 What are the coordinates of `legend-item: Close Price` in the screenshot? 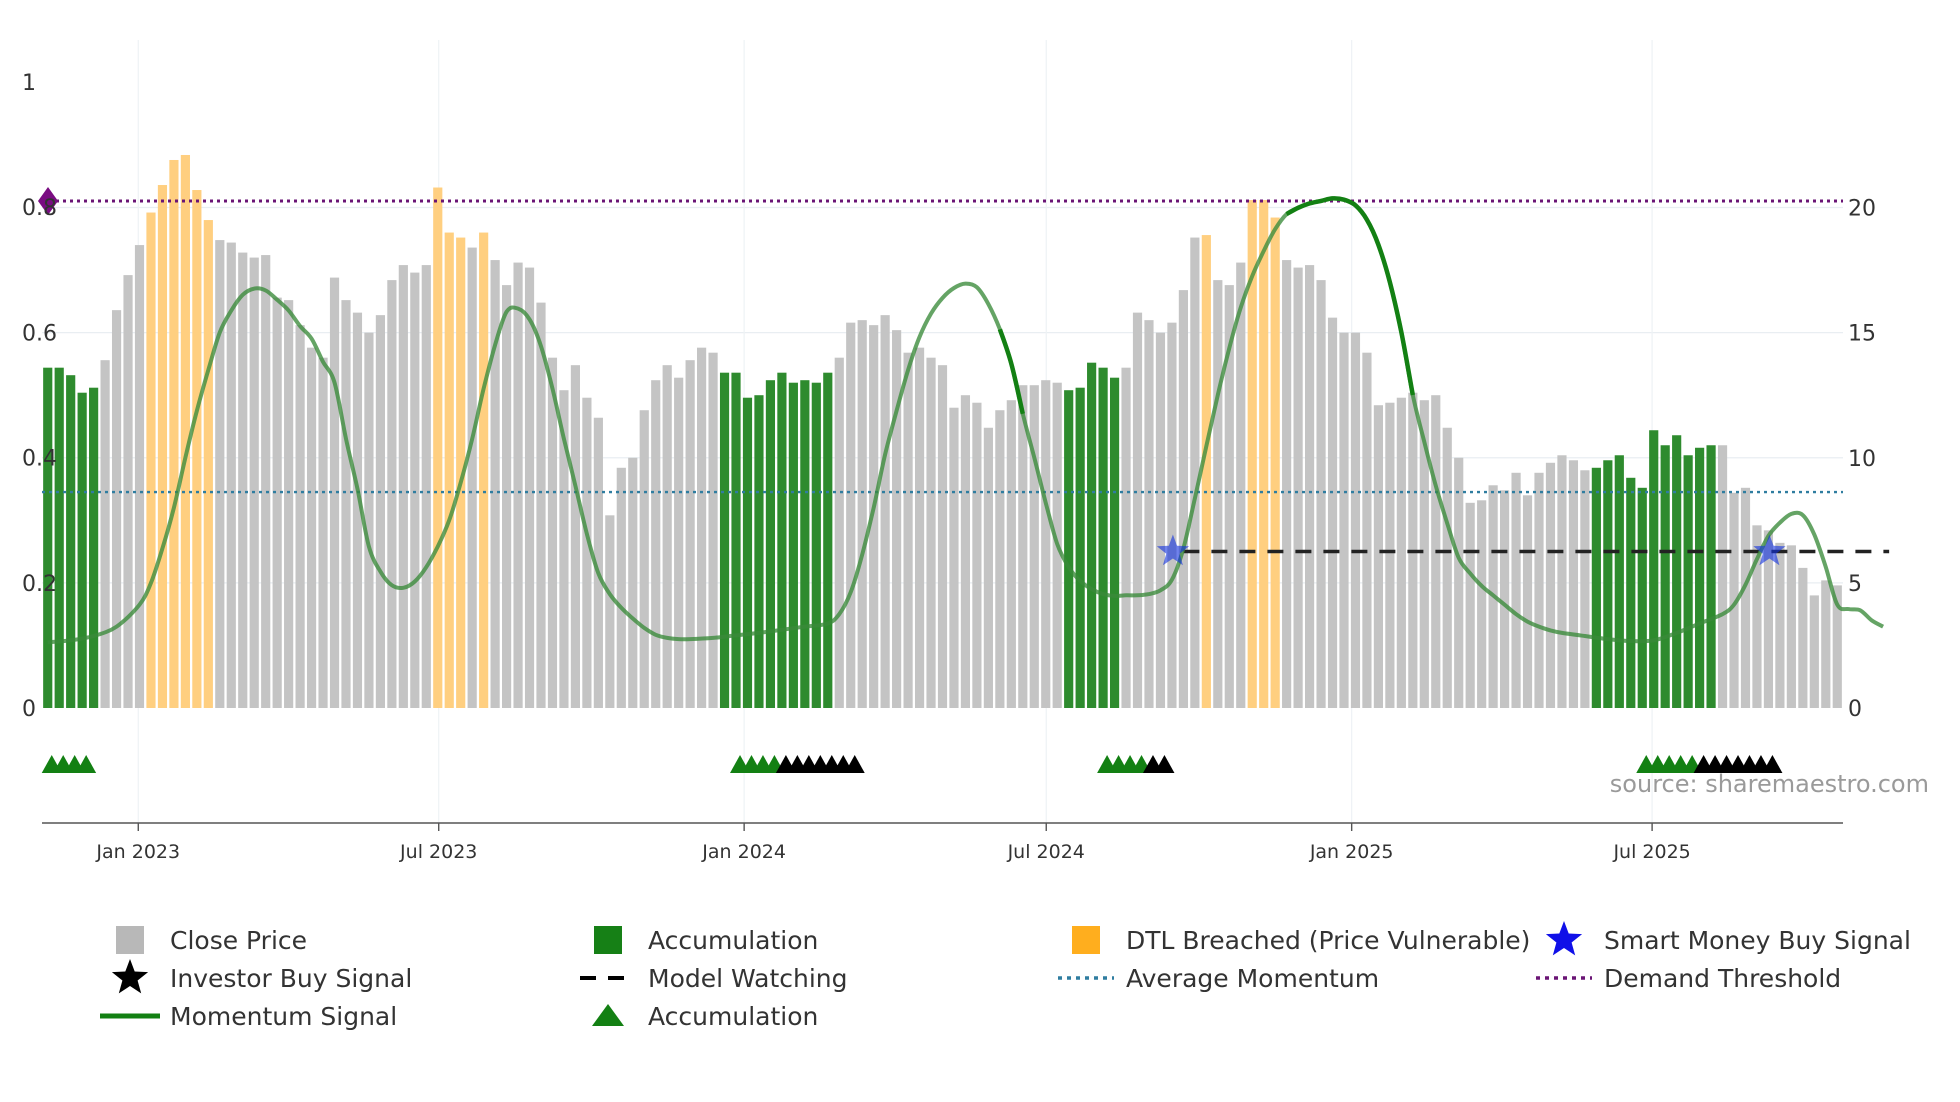 It's located at (211, 940).